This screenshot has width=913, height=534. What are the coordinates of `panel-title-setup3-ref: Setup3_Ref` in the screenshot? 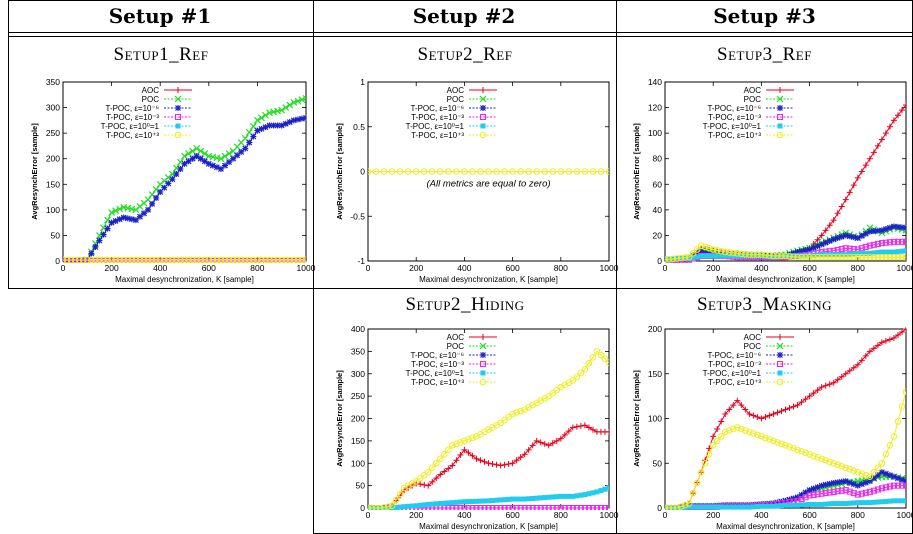 It's located at (764, 54).